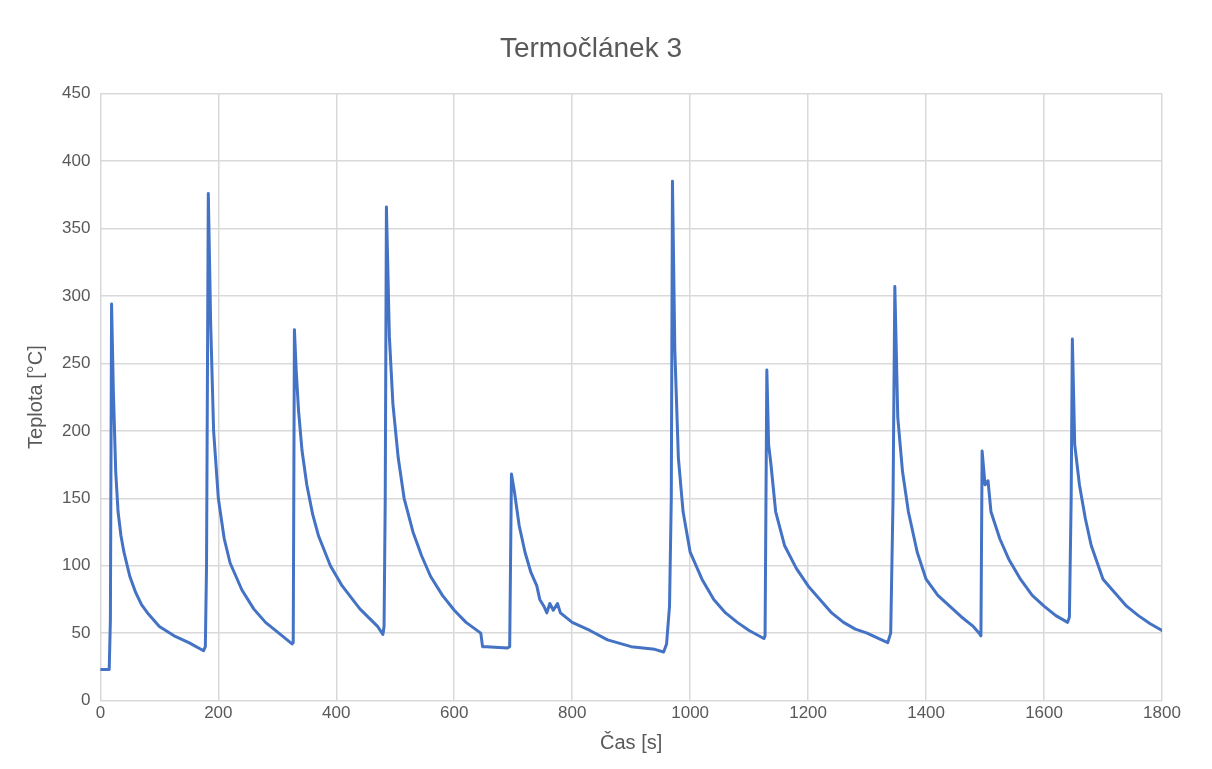  Describe the element at coordinates (76, 295) in the screenshot. I see `y-tick-label: 300` at that location.